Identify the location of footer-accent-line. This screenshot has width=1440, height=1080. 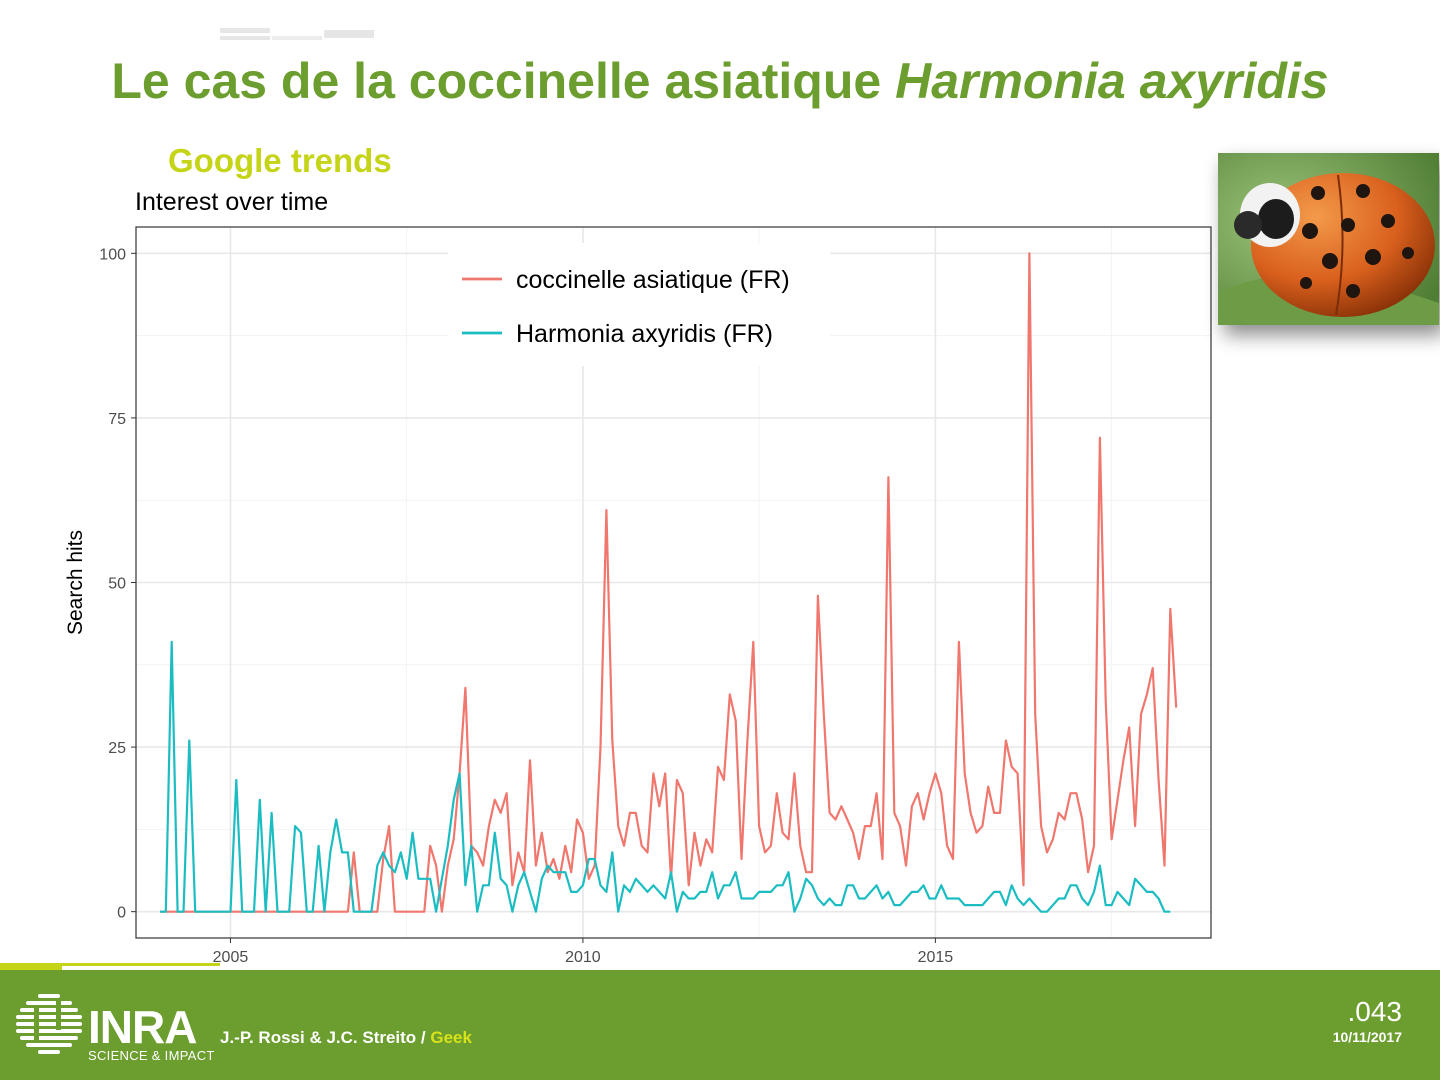
(141, 968).